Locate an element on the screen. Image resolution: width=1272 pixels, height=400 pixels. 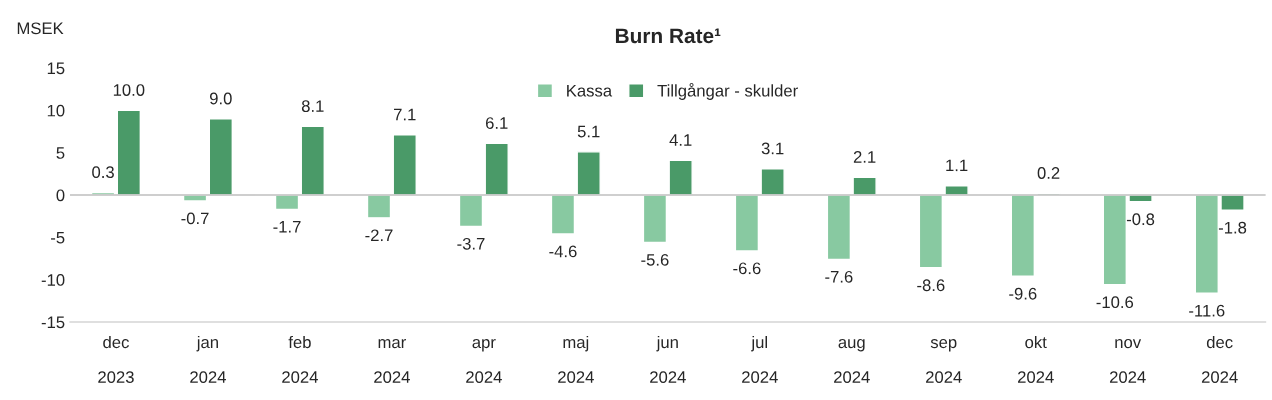
data-label: -7.6 is located at coordinates (839, 276).